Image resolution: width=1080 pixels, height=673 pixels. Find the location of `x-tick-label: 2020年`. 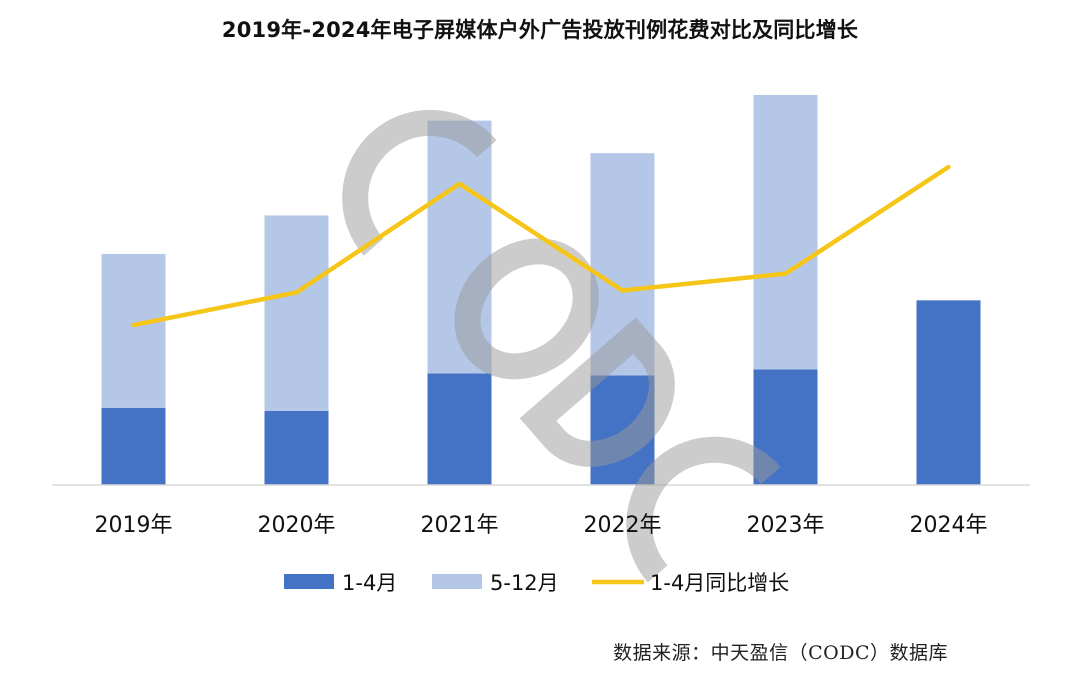

x-tick-label: 2020年 is located at coordinates (297, 525).